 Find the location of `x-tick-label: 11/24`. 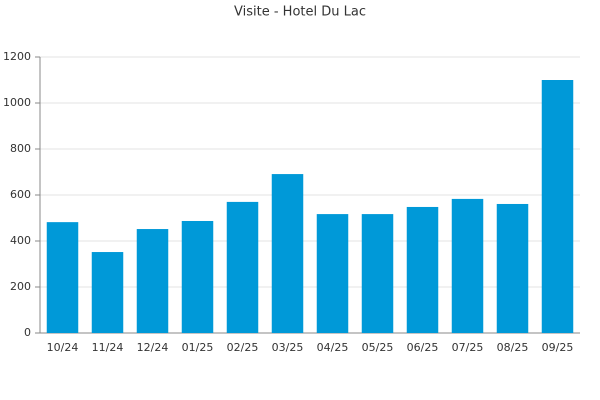

x-tick-label: 11/24 is located at coordinates (108, 347).